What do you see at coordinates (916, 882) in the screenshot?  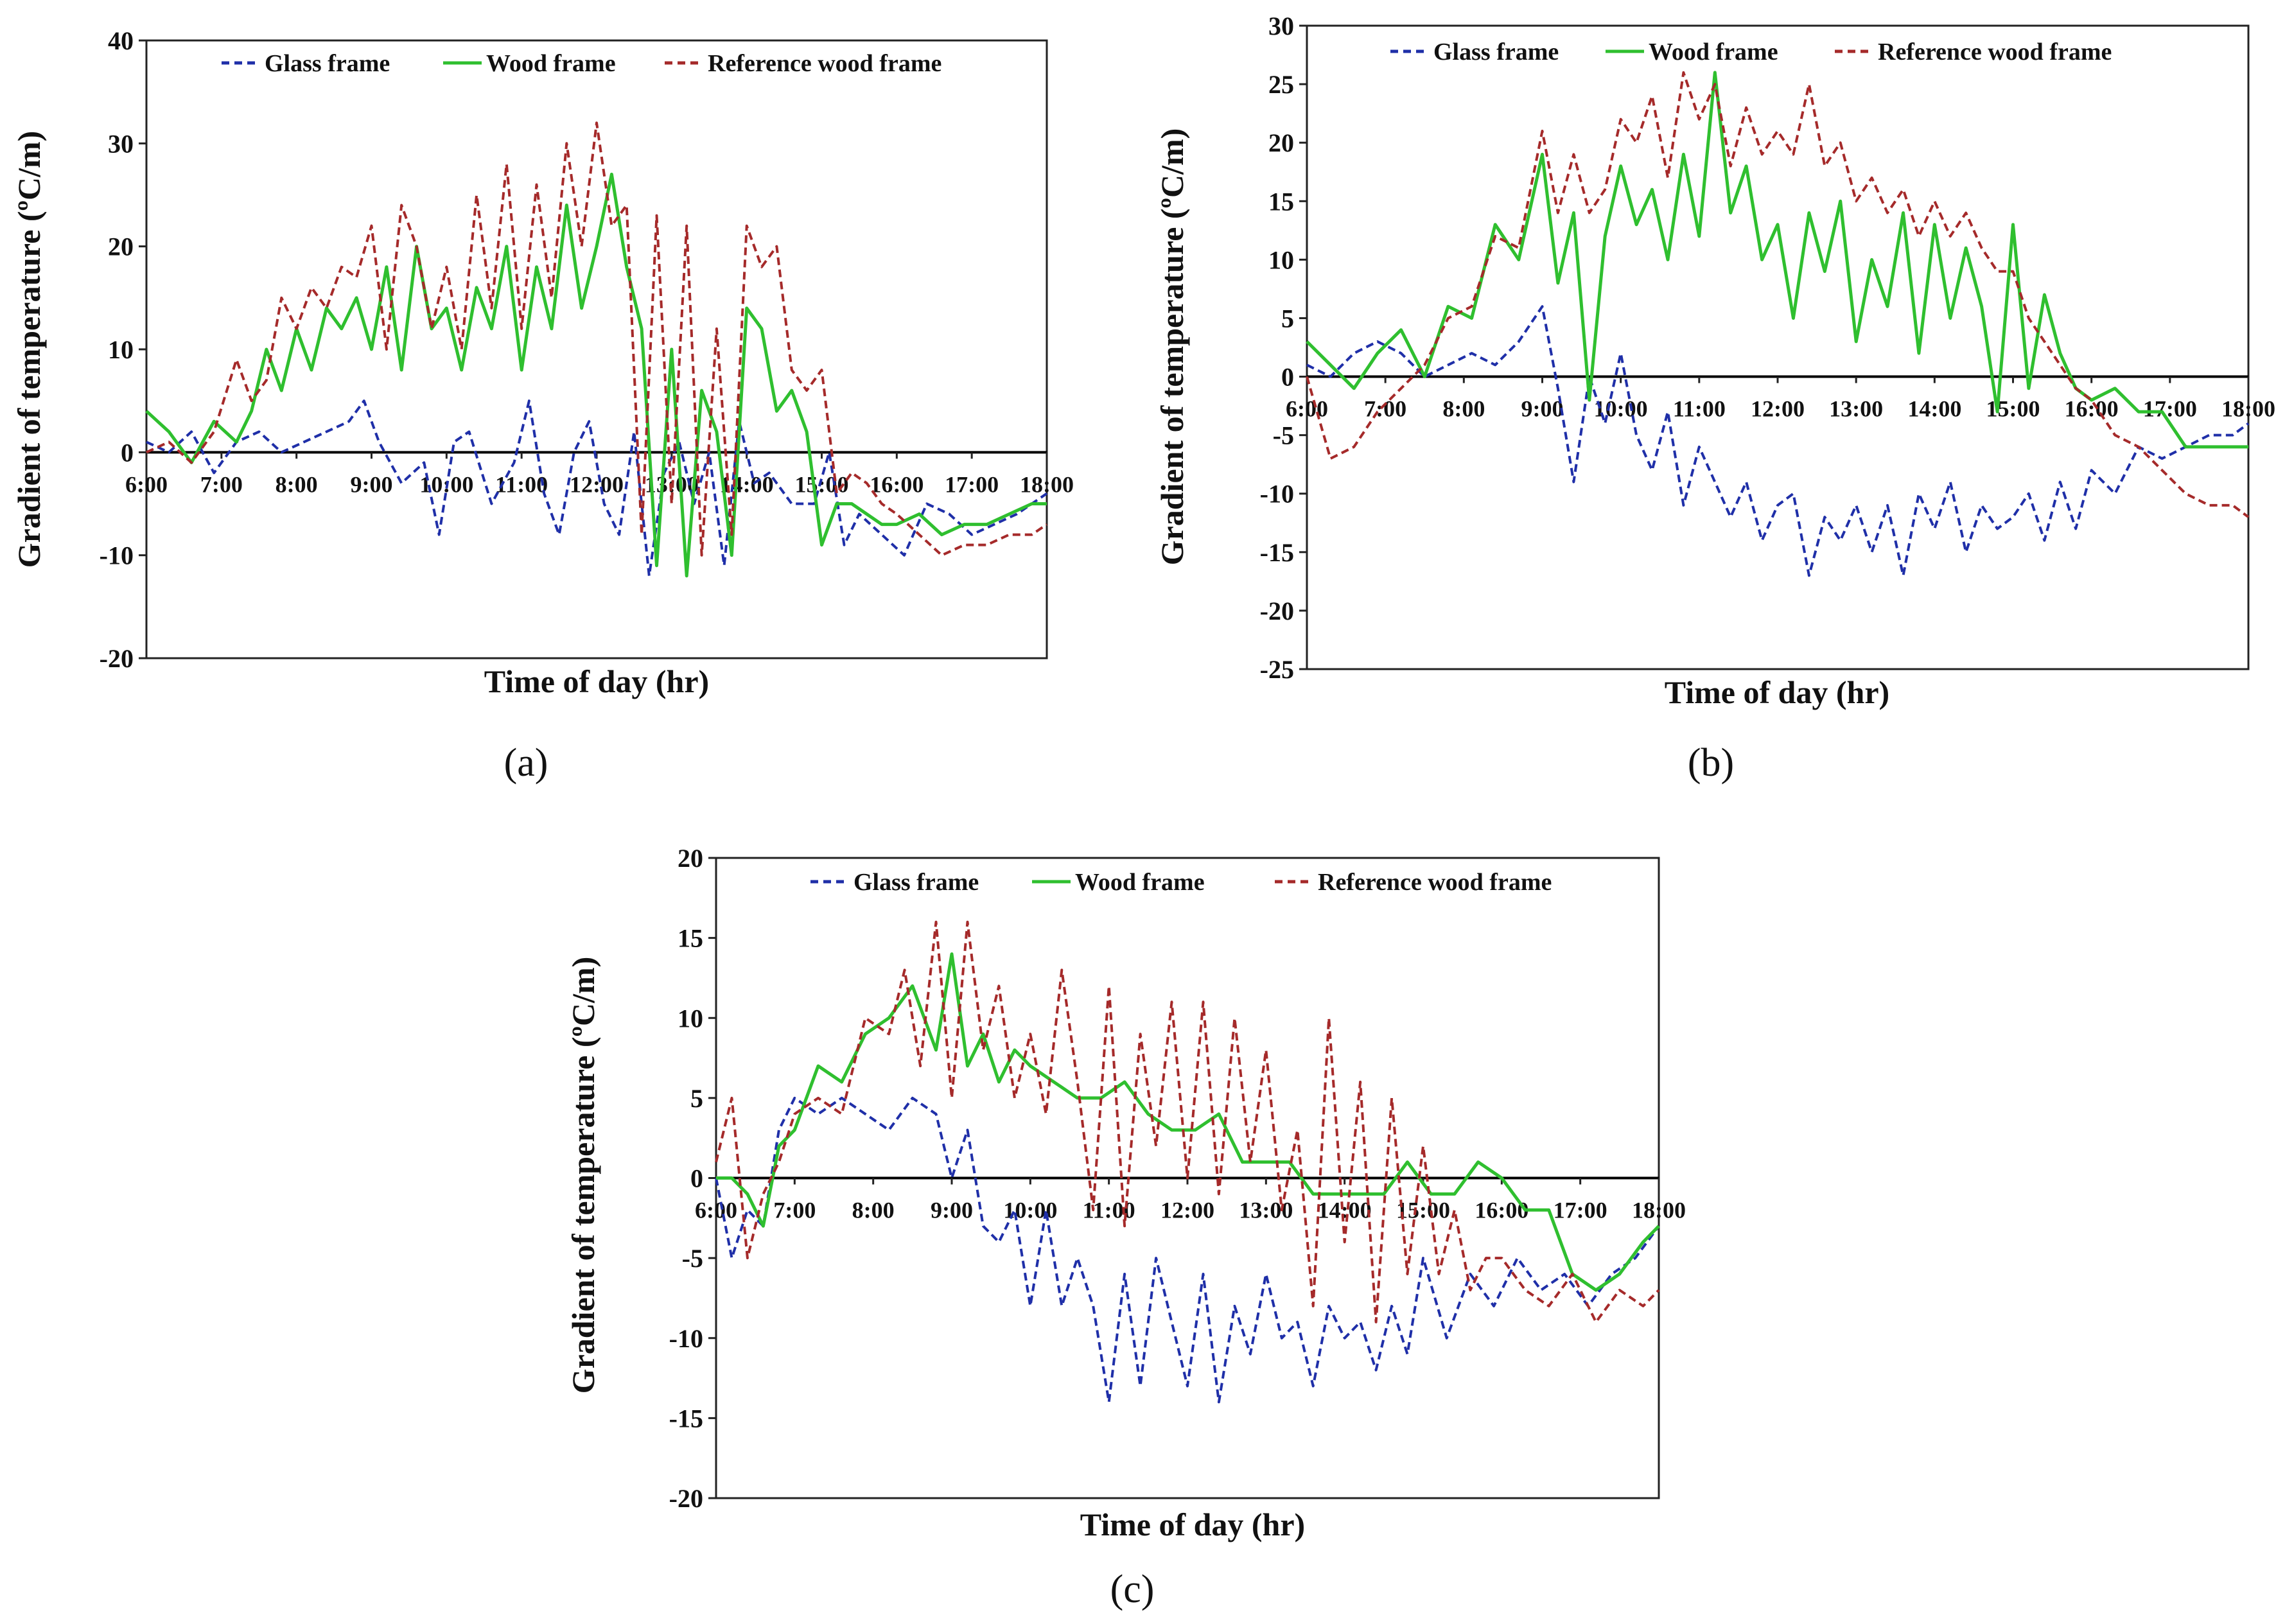 I see `legend-label-glass-c: Glass frame` at bounding box center [916, 882].